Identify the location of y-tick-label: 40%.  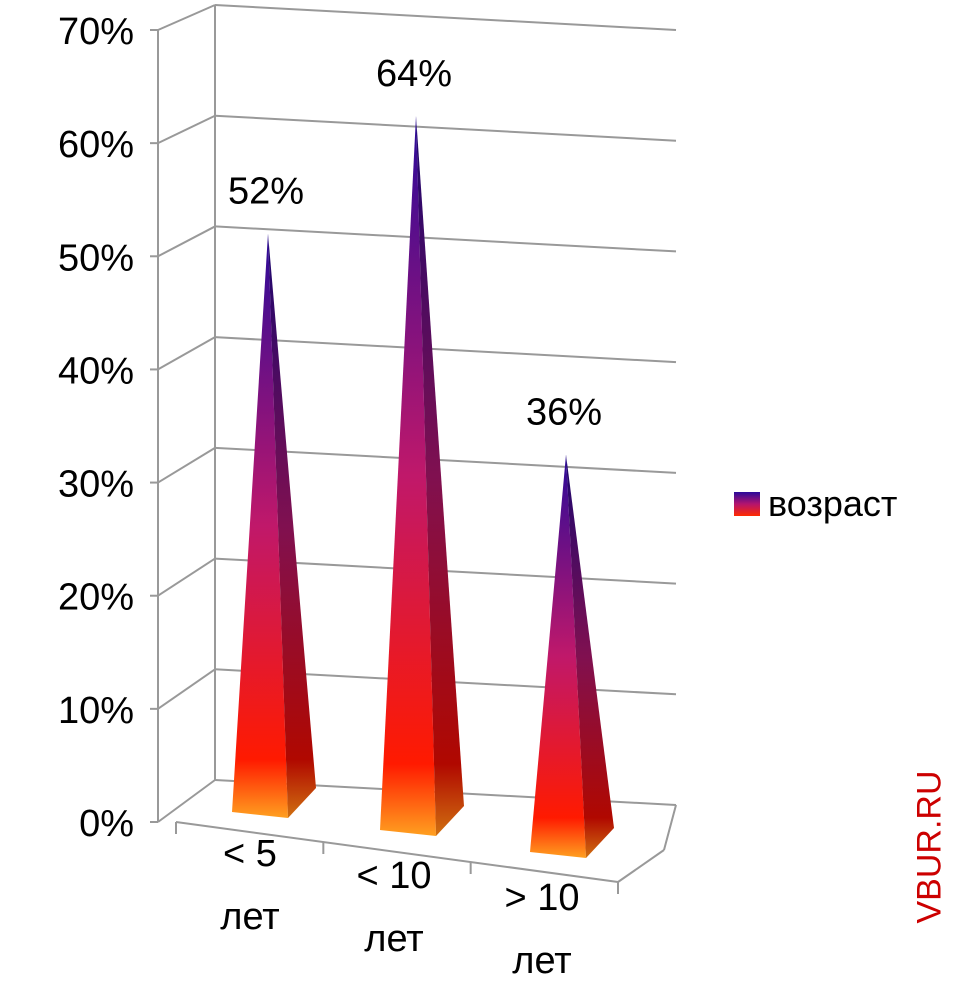
(96, 371).